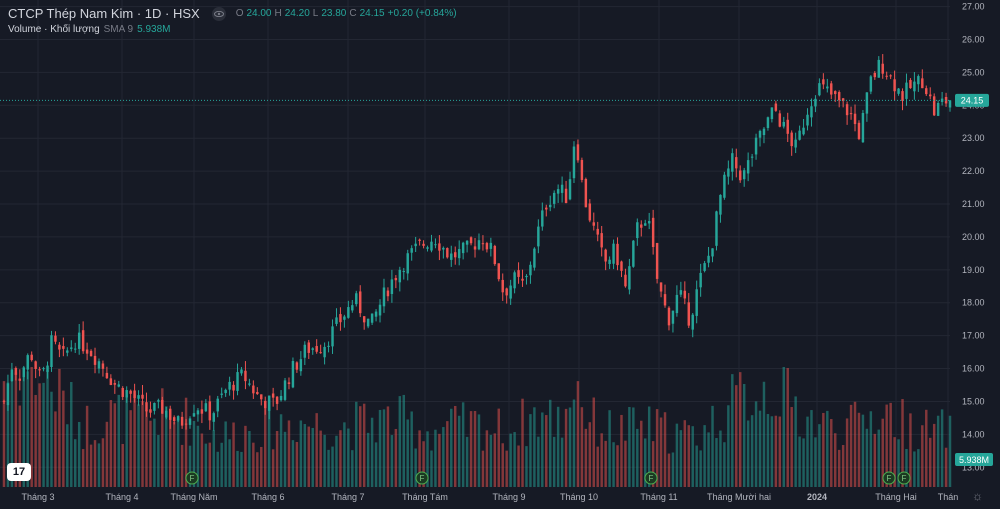 The height and width of the screenshot is (509, 1000). I want to click on tradingview-logo-icon: 17, so click(19, 472).